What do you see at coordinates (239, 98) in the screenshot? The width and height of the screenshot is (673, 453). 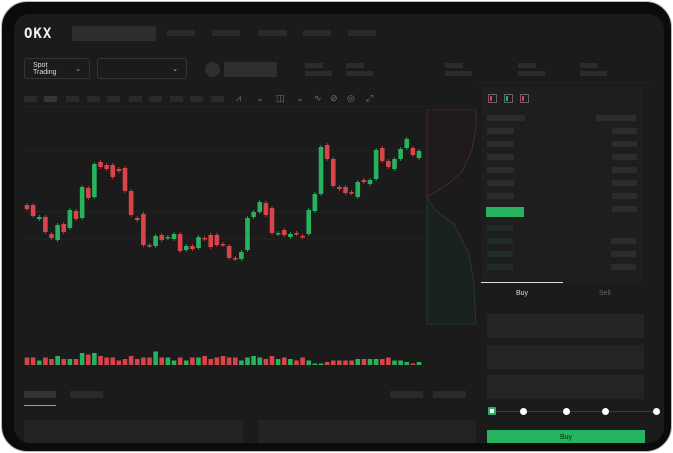 I see `indicator-icon: ⩘` at bounding box center [239, 98].